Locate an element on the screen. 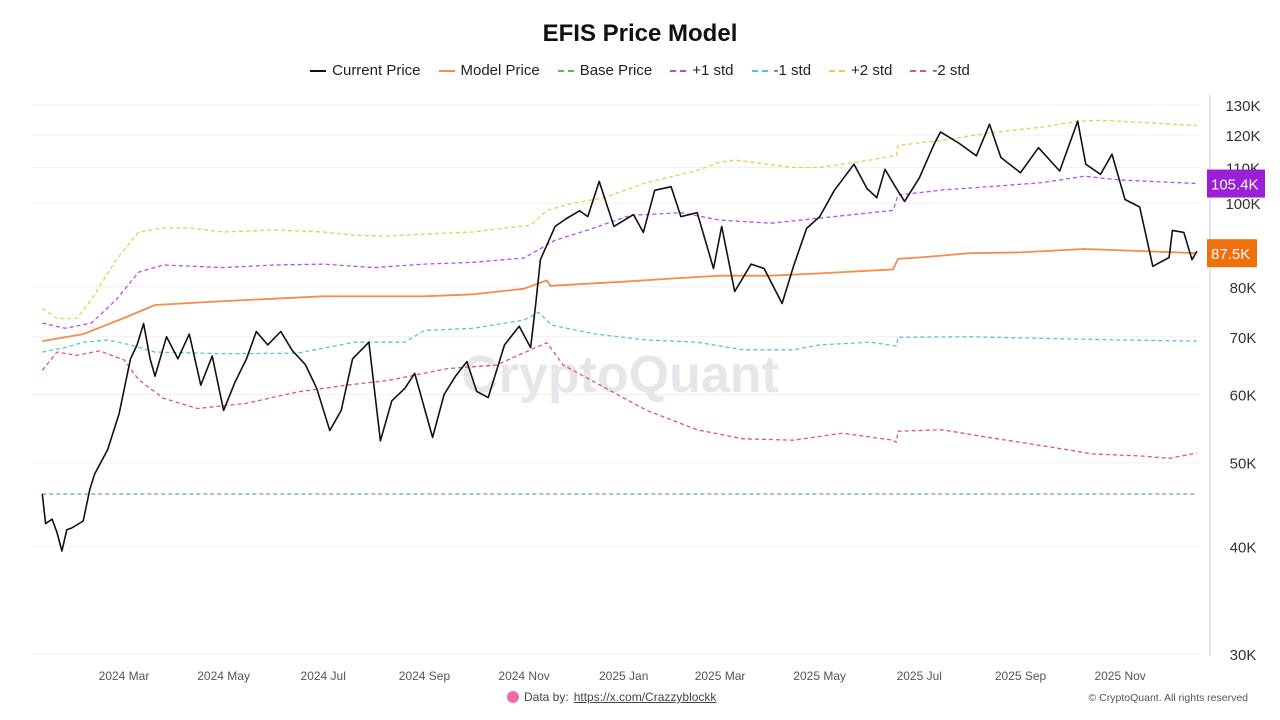 The width and height of the screenshot is (1280, 720). legend-label: -1 std is located at coordinates (792, 70).